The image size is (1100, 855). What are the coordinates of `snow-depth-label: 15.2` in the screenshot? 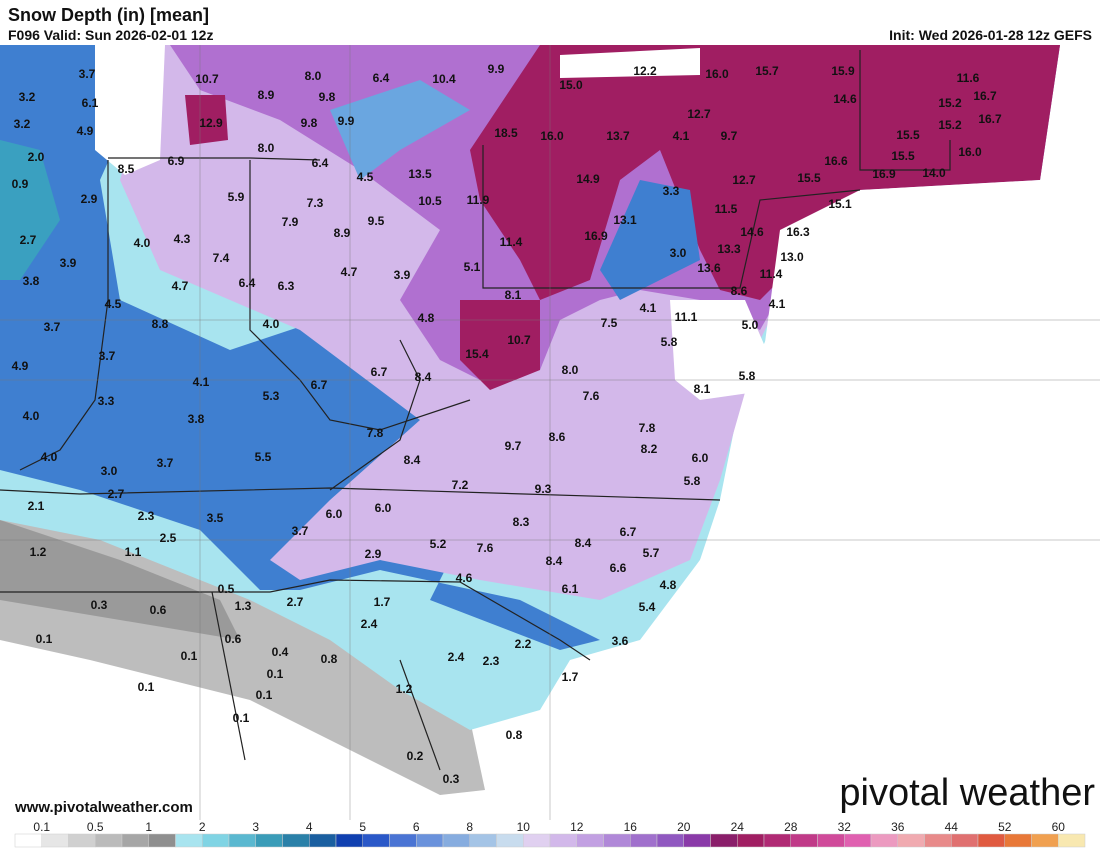 It's located at (950, 103).